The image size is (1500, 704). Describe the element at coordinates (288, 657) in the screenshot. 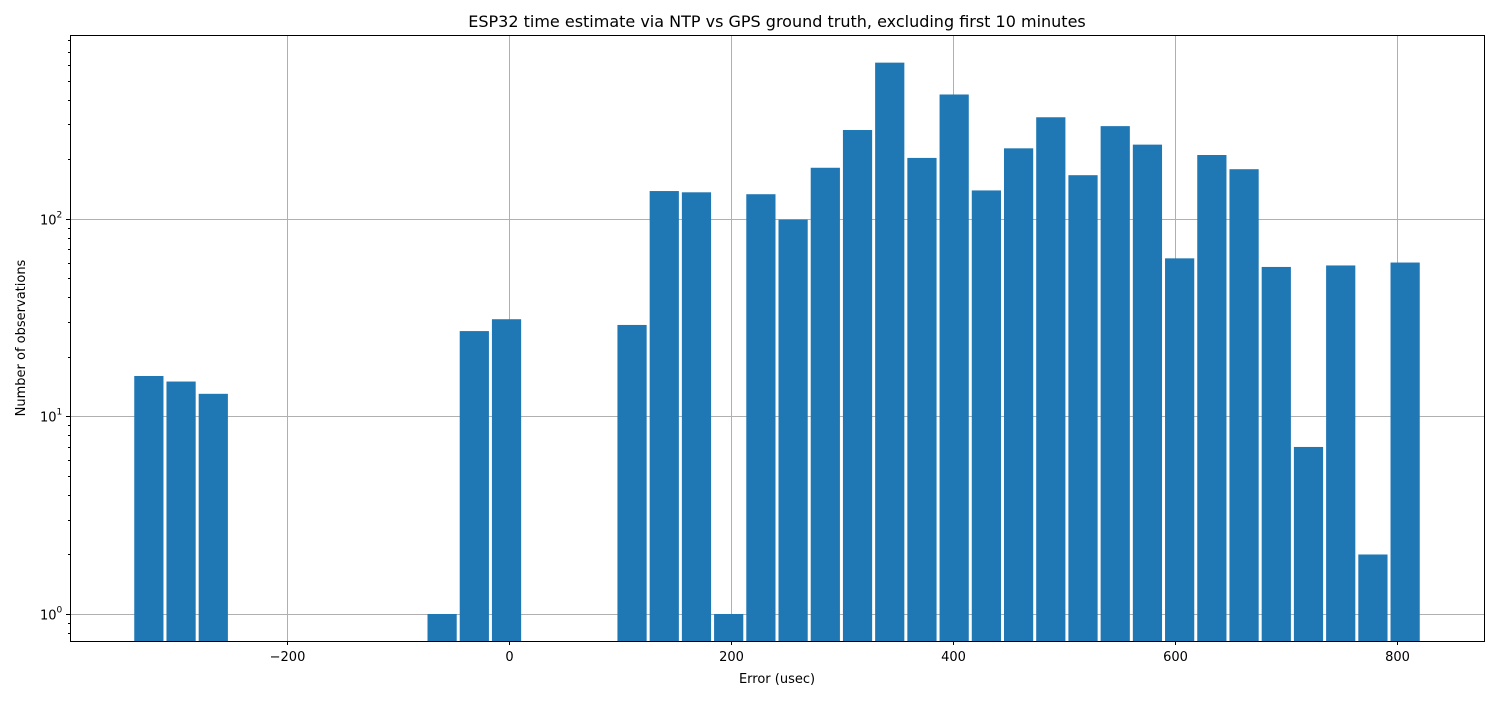

I see `x-tick-label: −200` at that location.